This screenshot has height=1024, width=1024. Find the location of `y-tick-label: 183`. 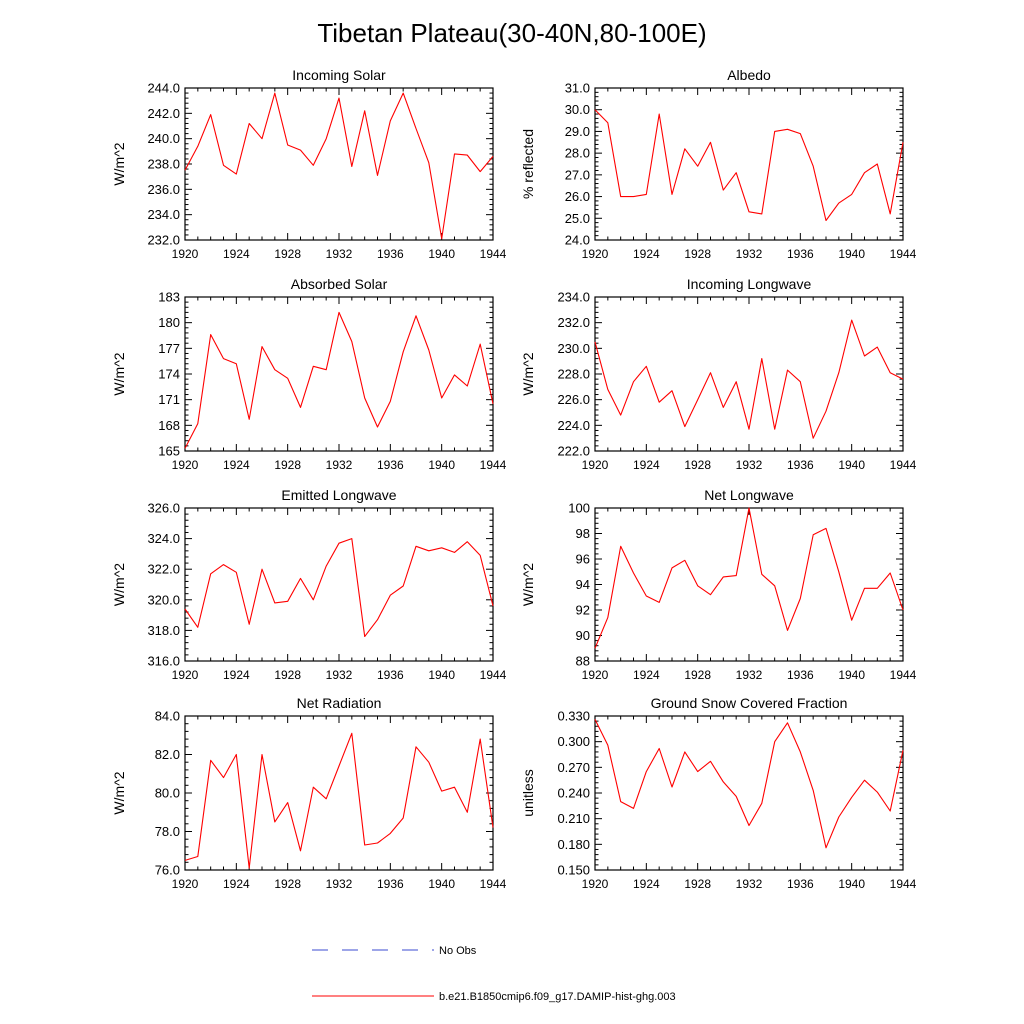

y-tick-label: 183 is located at coordinates (169, 297).